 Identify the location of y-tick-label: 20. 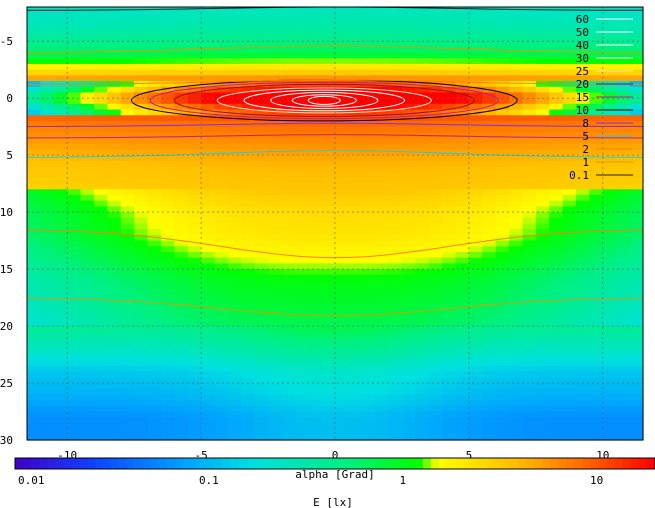
(6, 326).